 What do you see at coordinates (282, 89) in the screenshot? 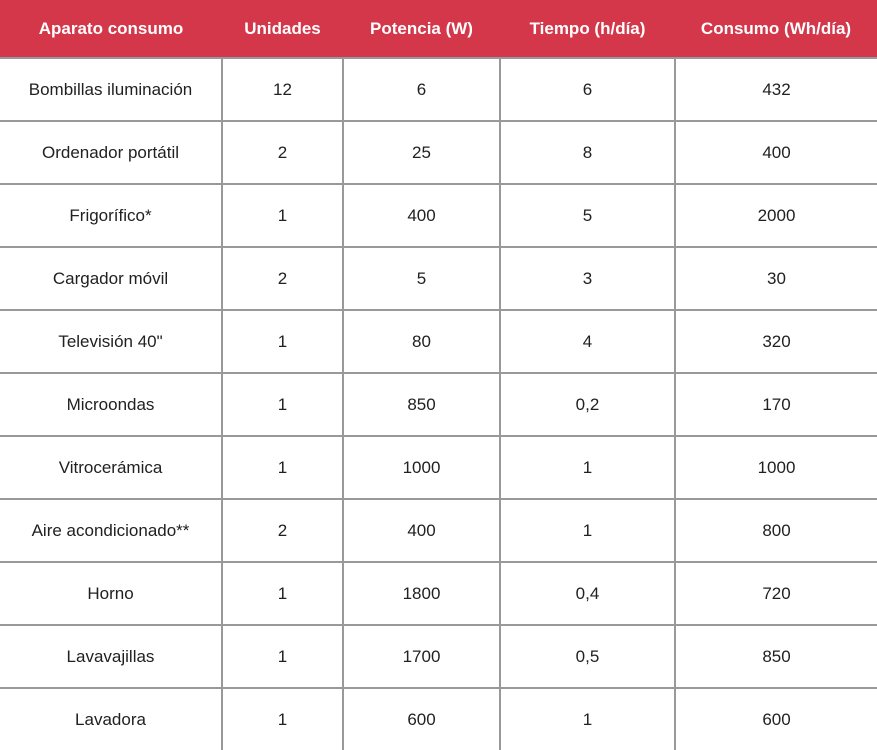
I see `value-cell: 12` at bounding box center [282, 89].